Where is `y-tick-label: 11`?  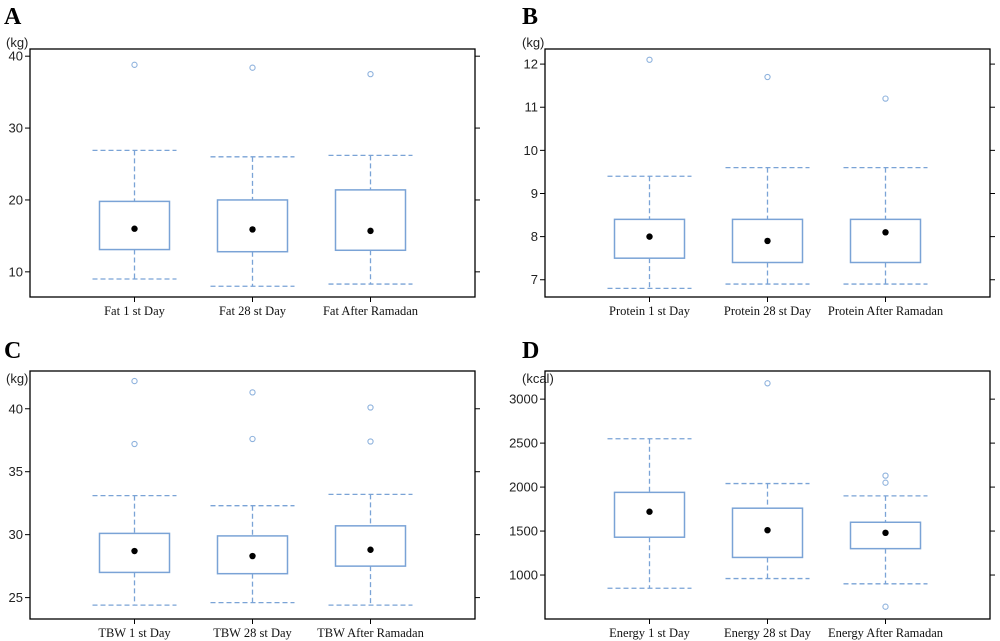 y-tick-label: 11 is located at coordinates (532, 107).